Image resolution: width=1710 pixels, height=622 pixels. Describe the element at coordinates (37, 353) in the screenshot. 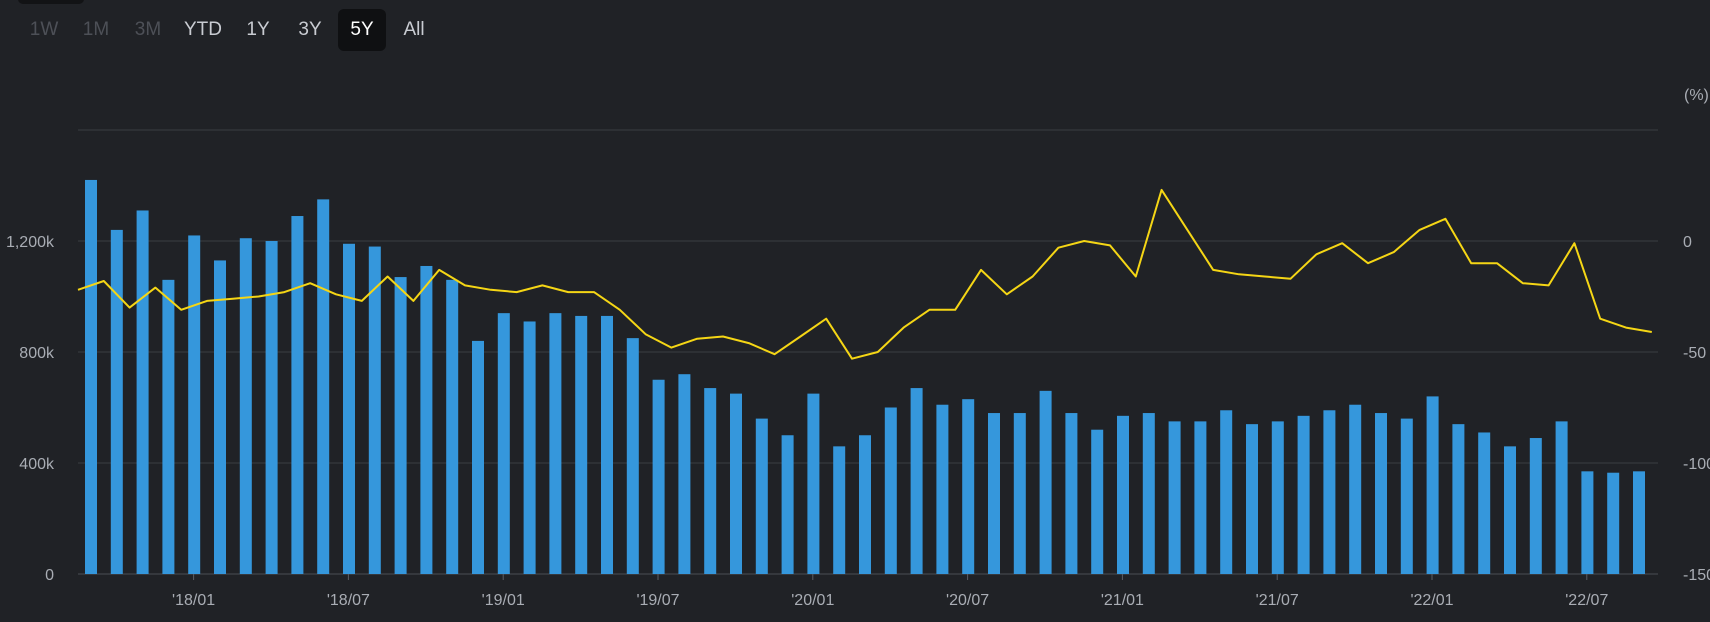

I see `left-axis-tick-label: 800k` at that location.